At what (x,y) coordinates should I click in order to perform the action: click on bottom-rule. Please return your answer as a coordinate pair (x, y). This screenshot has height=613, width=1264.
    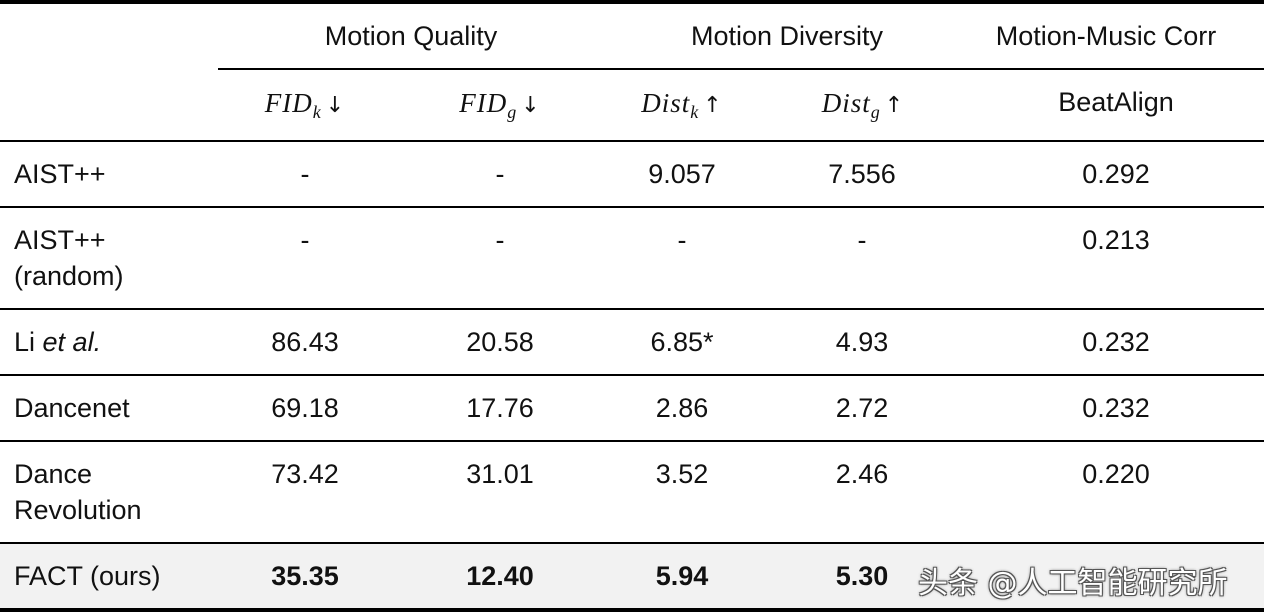
    Looking at the image, I should click on (632, 610).